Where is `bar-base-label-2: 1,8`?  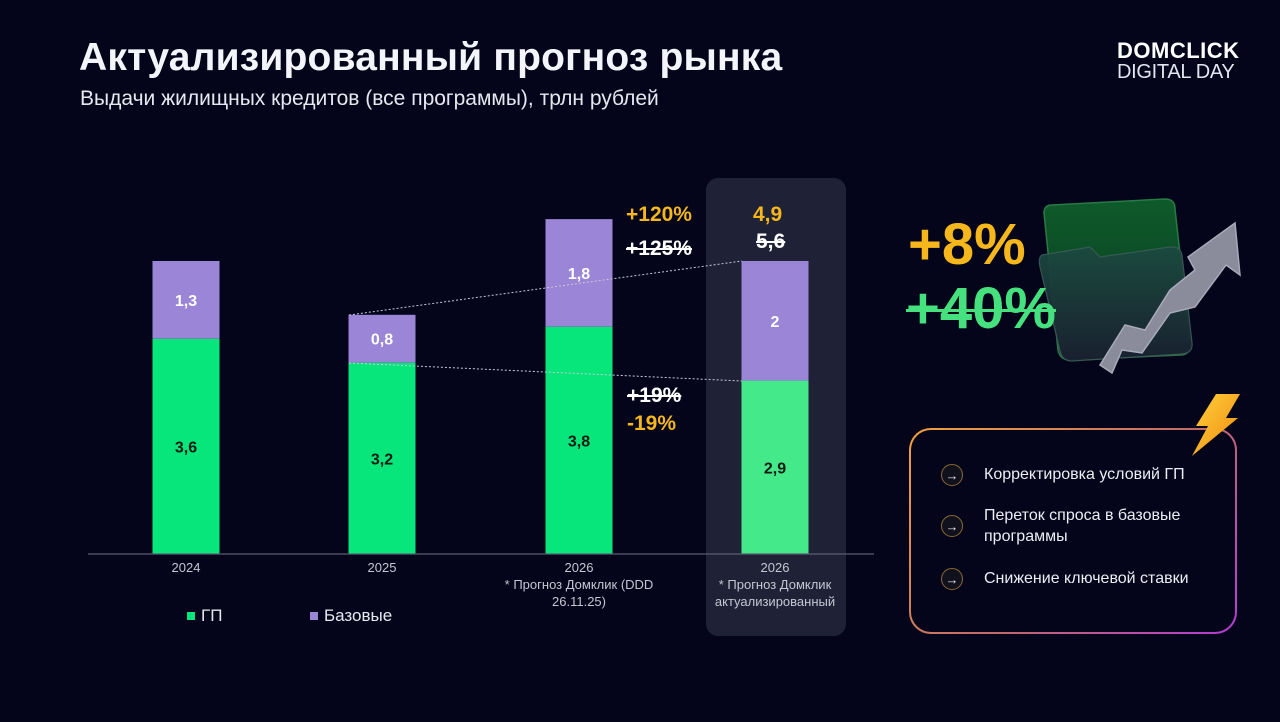
bar-base-label-2: 1,8 is located at coordinates (579, 274).